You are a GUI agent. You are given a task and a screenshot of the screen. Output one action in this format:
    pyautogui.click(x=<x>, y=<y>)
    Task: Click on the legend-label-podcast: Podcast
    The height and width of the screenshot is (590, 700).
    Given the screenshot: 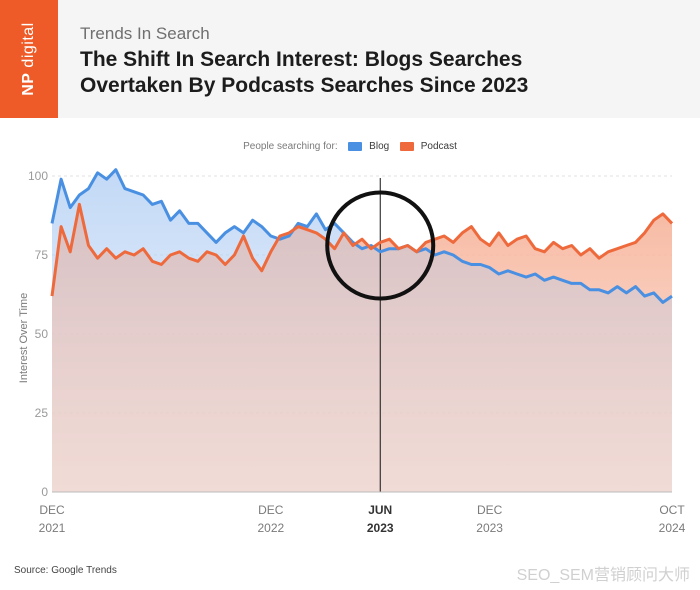 What is the action you would take?
    pyautogui.click(x=438, y=146)
    